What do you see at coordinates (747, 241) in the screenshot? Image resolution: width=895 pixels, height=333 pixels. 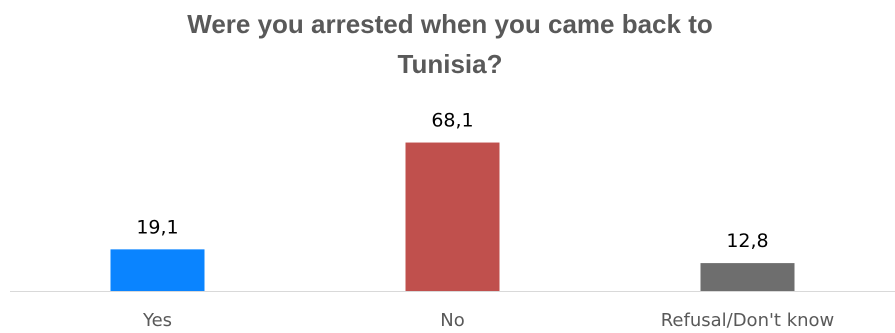 I see `data-label-2: 12,8` at bounding box center [747, 241].